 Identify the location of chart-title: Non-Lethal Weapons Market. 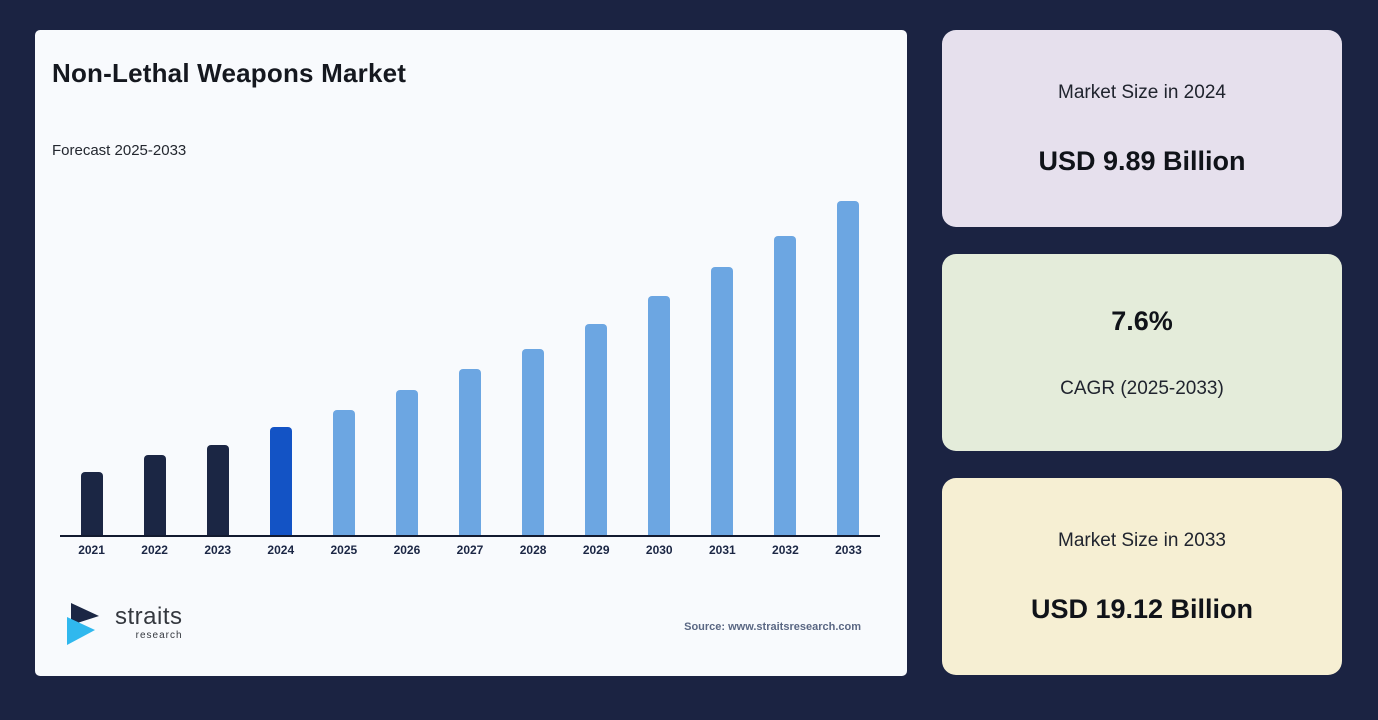
(229, 73).